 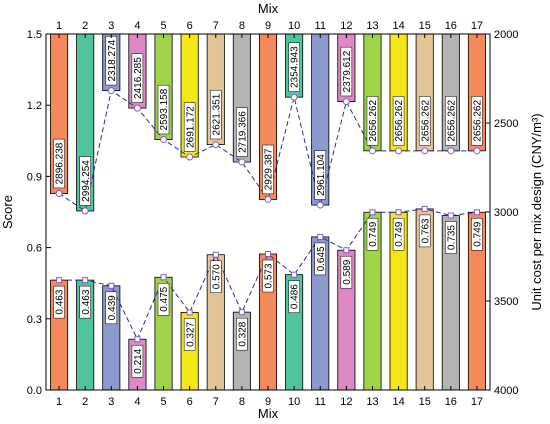 What do you see at coordinates (506, 302) in the screenshot?
I see `y2-tick-label-3: 3500` at bounding box center [506, 302].